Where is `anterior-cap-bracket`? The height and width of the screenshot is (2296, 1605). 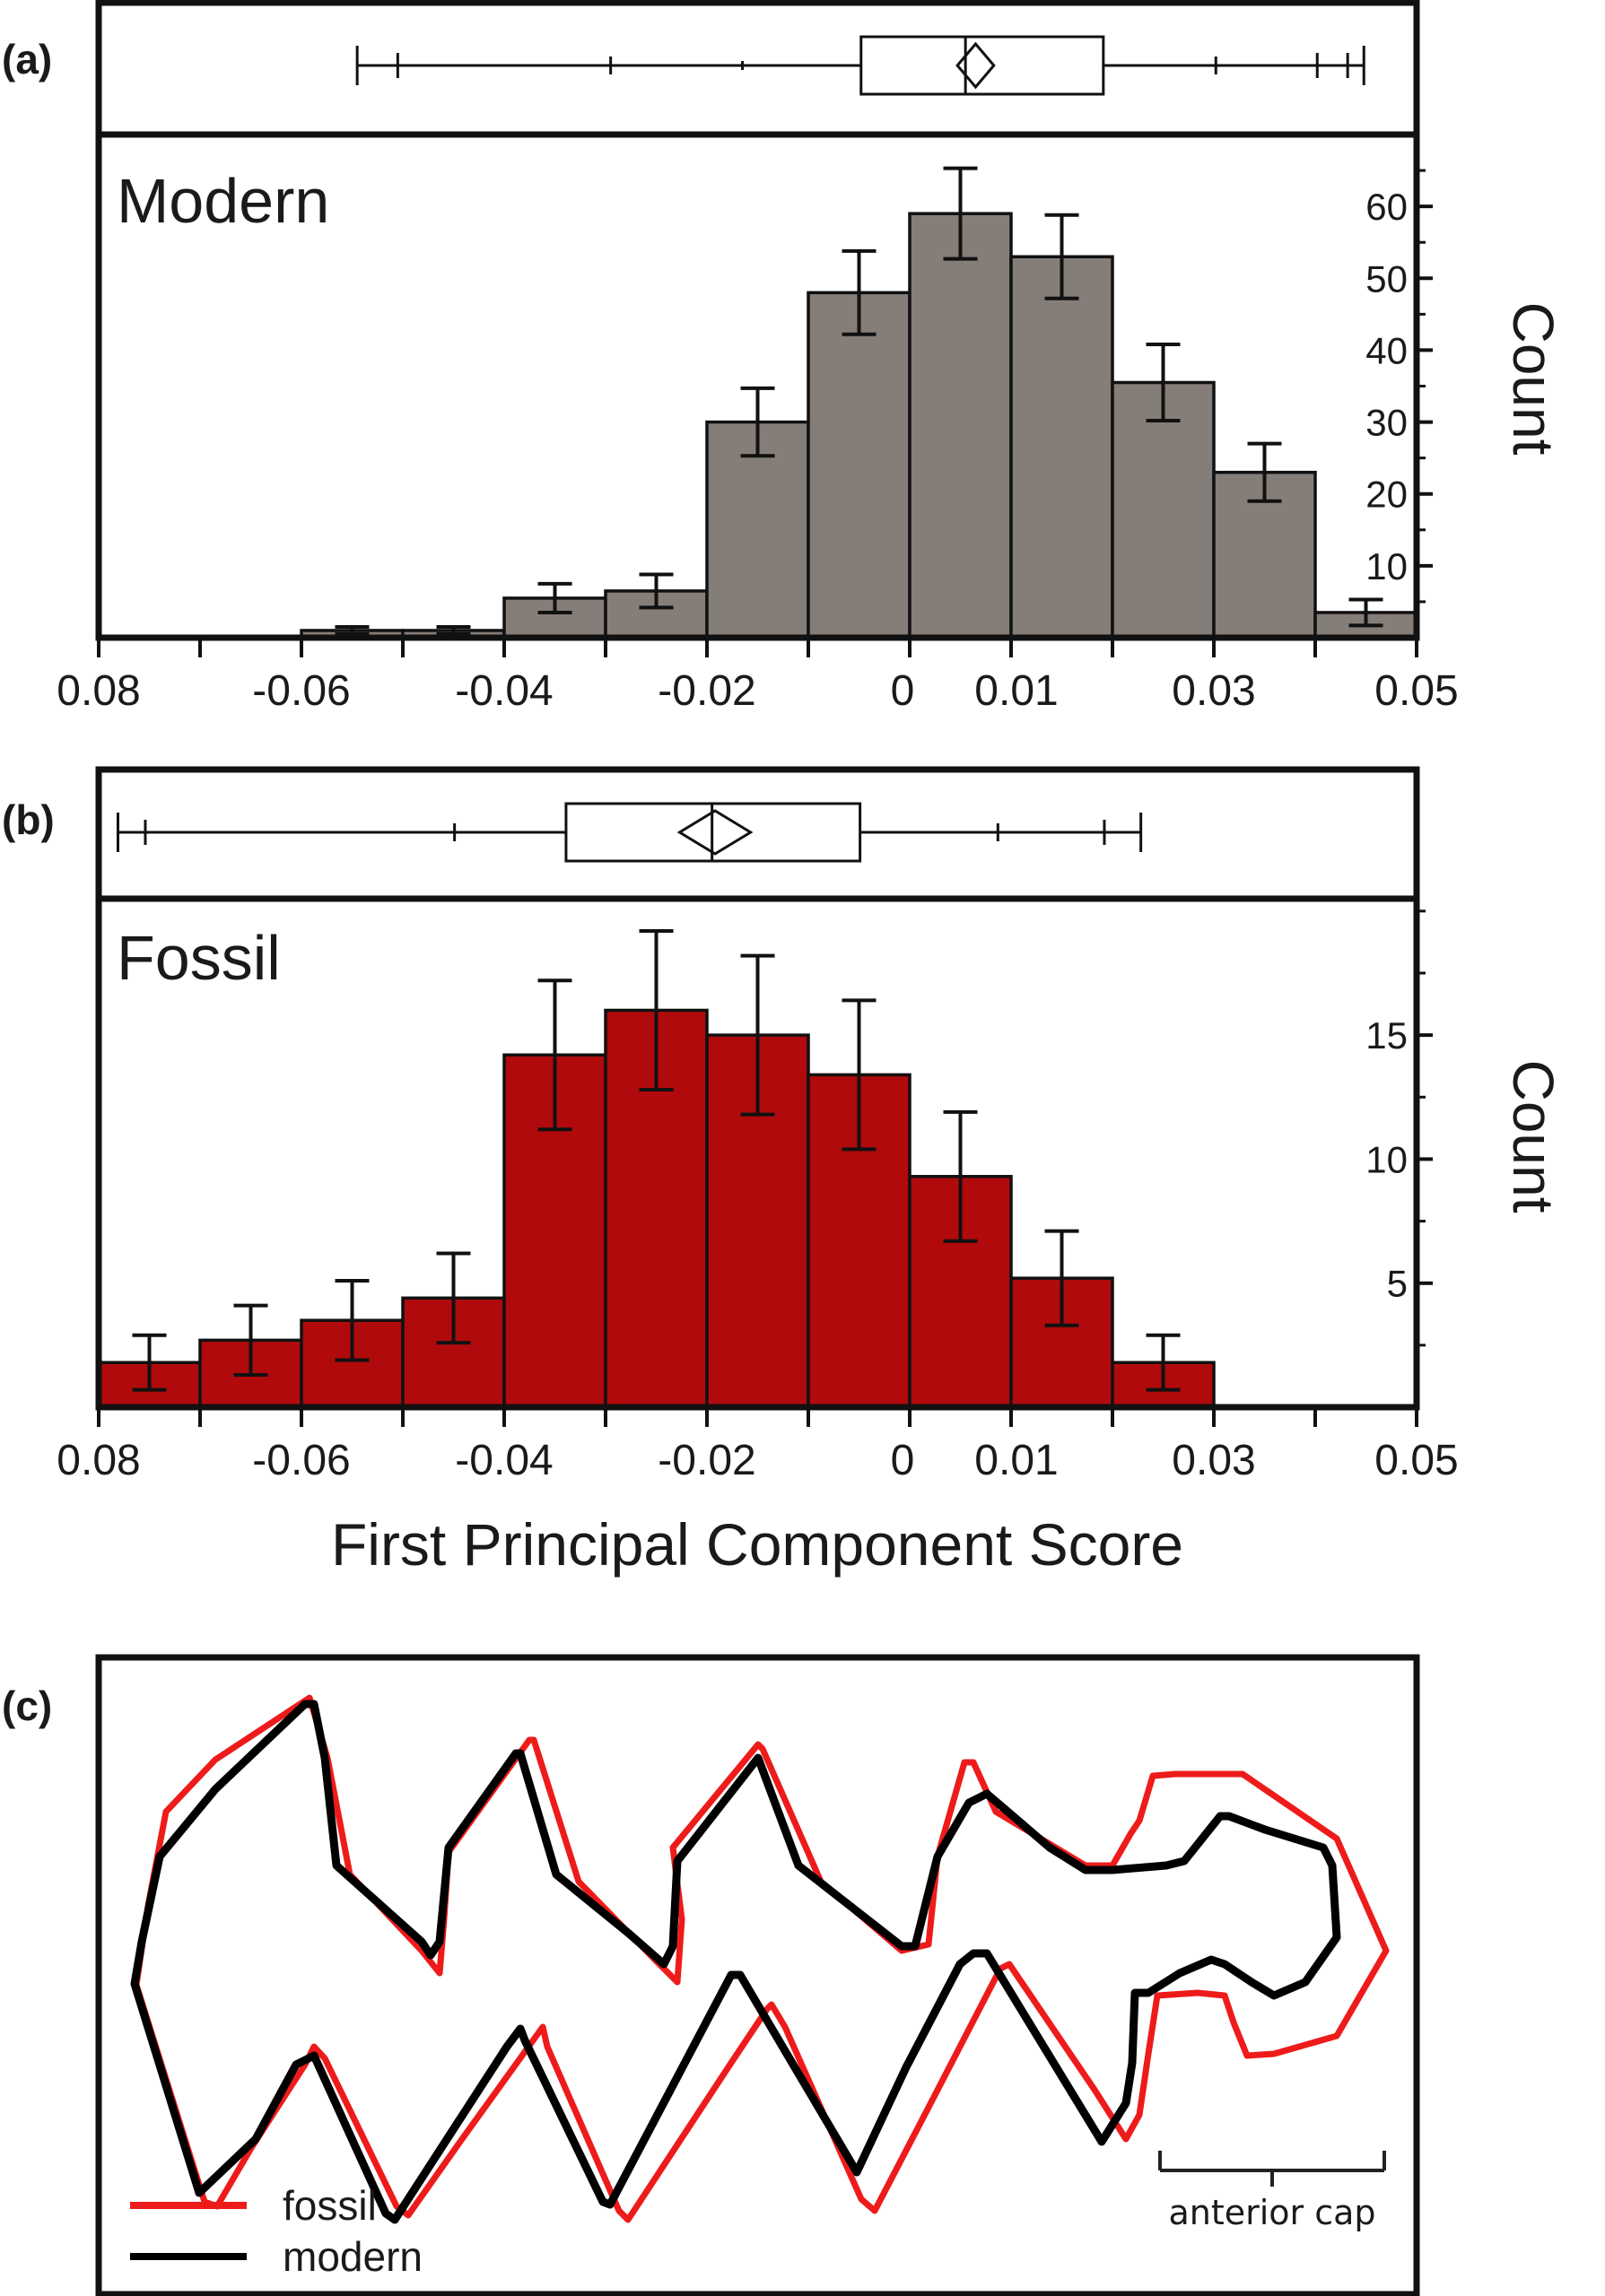
anterior-cap-bracket is located at coordinates (1272, 2169).